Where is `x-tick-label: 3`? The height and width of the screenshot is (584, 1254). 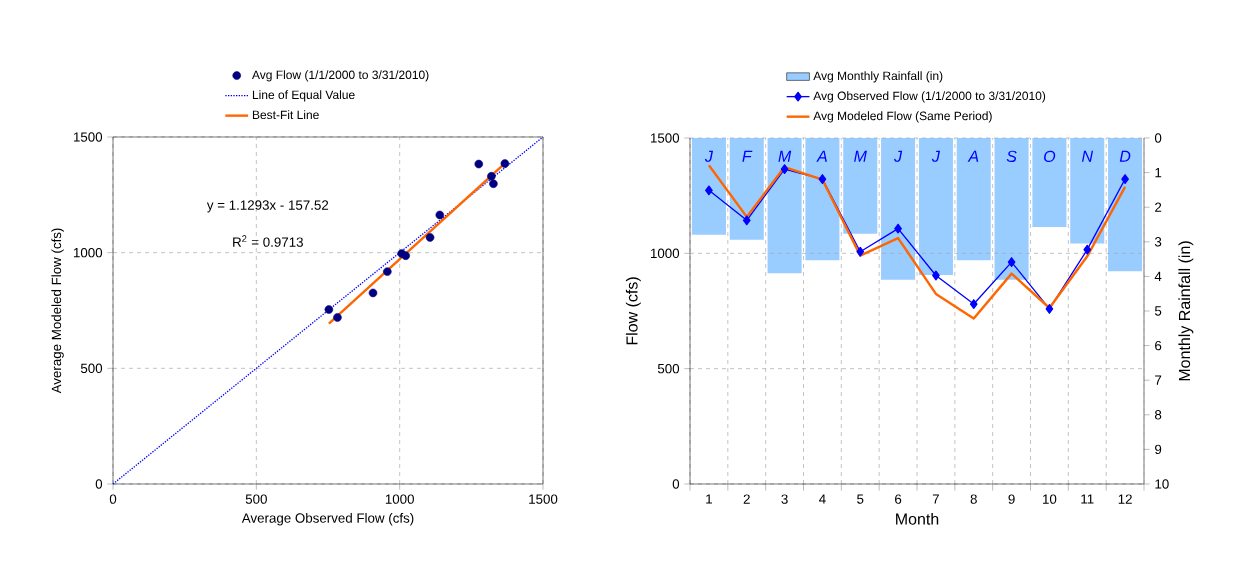
x-tick-label: 3 is located at coordinates (784, 499).